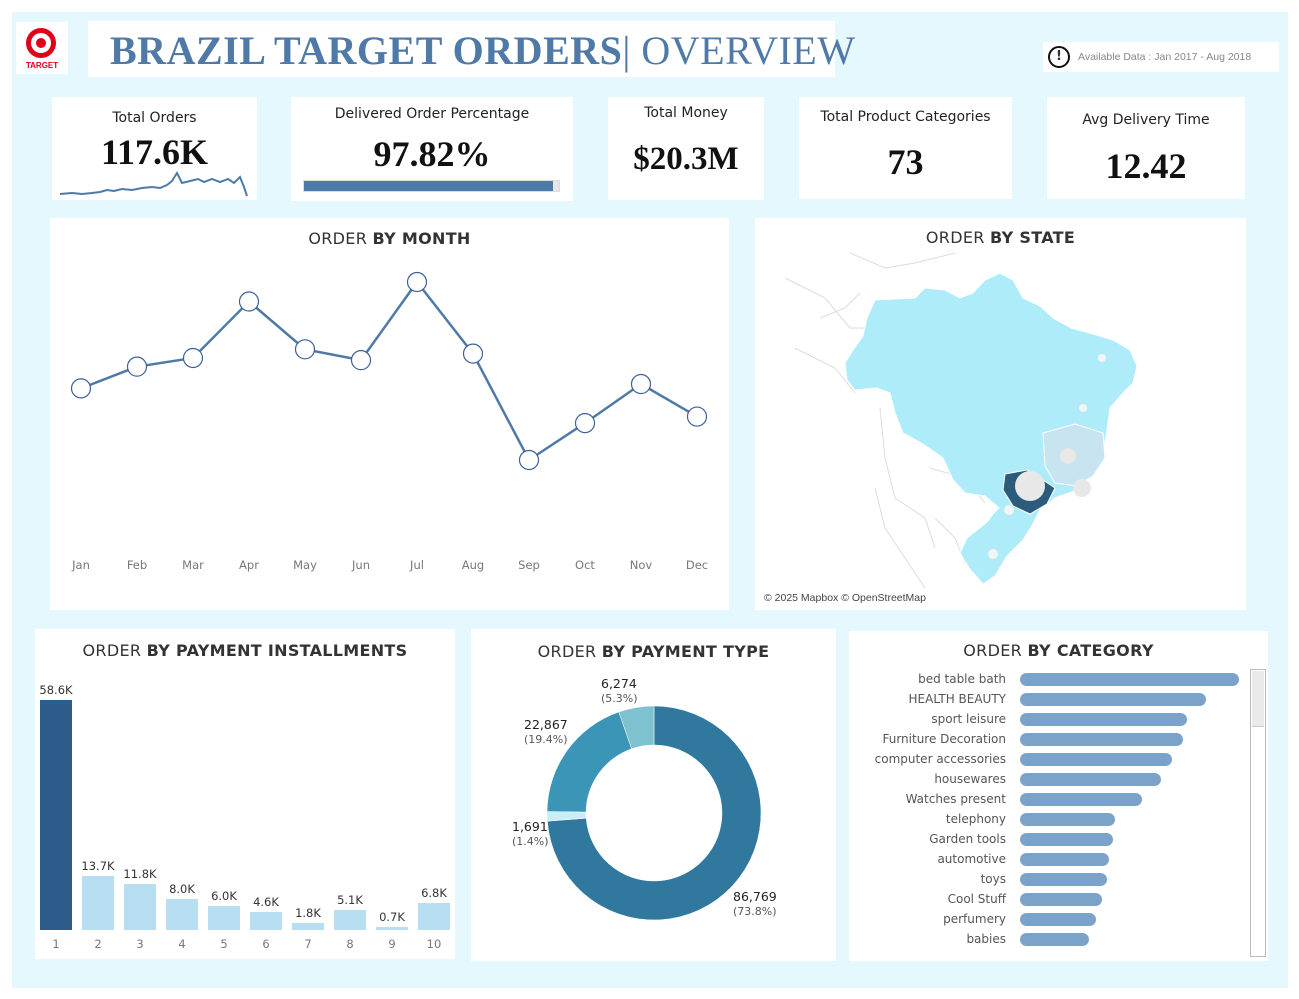 This screenshot has width=1299, height=999. I want to click on kpi-total-money-value: $20.3M, so click(686, 159).